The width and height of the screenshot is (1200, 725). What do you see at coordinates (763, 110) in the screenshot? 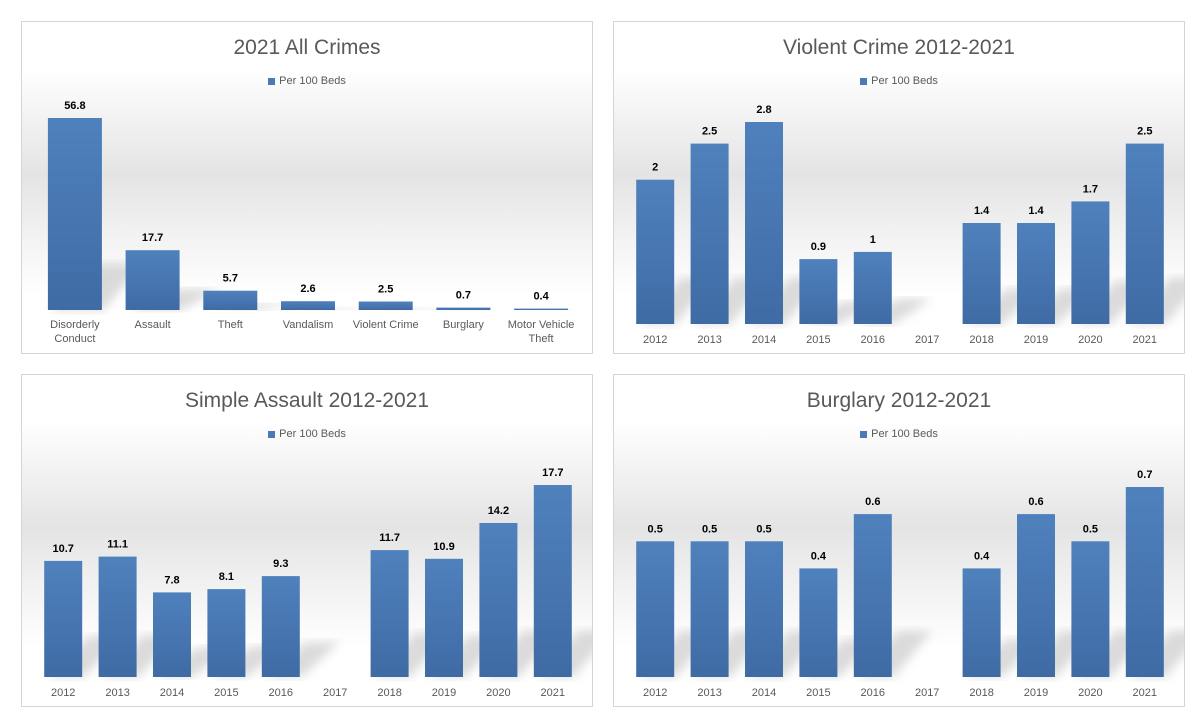
I see `data-label: 2.8` at bounding box center [763, 110].